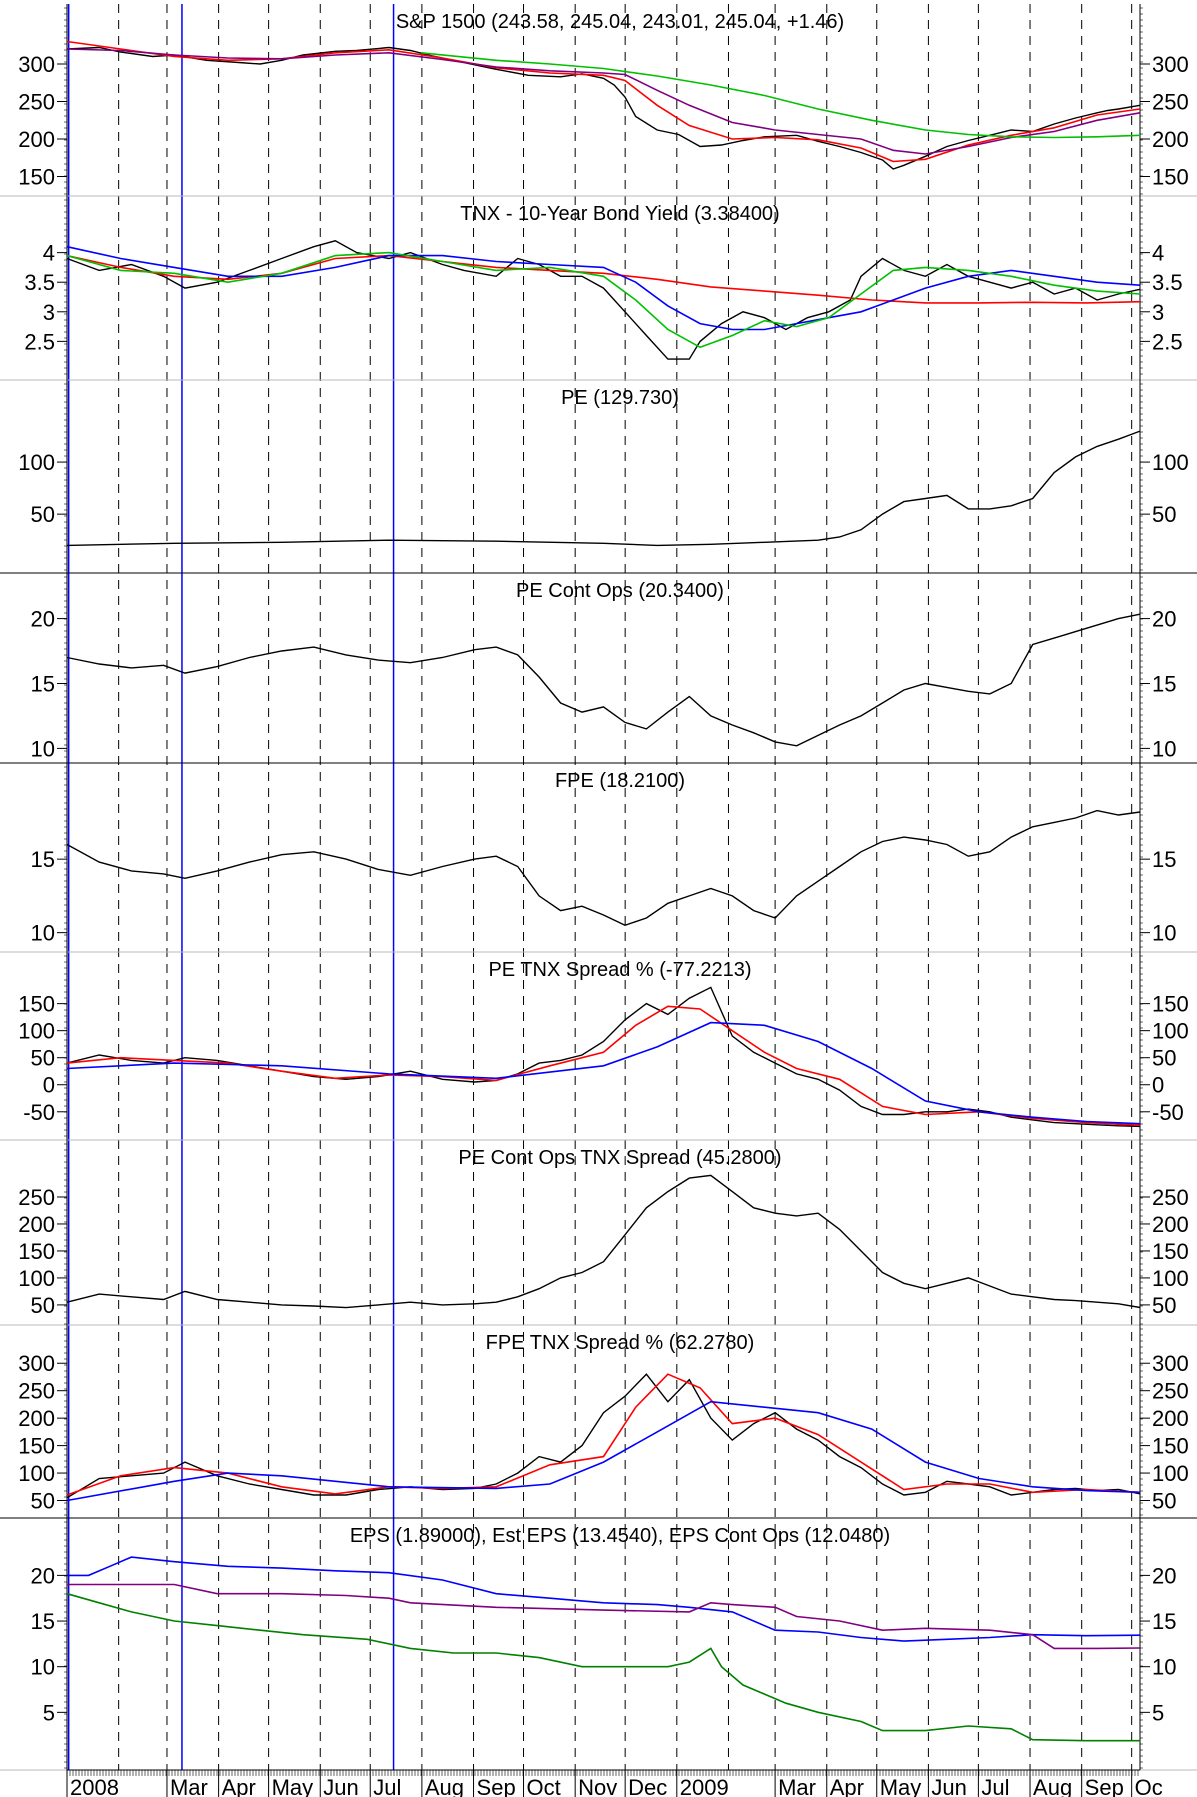  What do you see at coordinates (1158, 1085) in the screenshot?
I see `y-tick-label-right: 0` at bounding box center [1158, 1085].